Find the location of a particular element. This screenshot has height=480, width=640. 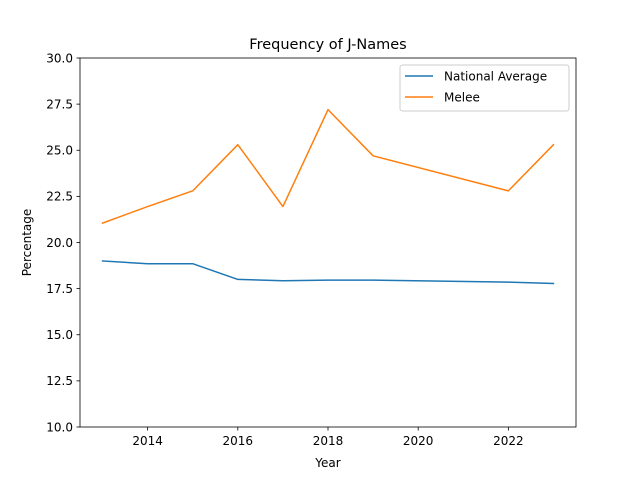

y-tick-label: 15.0 is located at coordinates (59, 335).